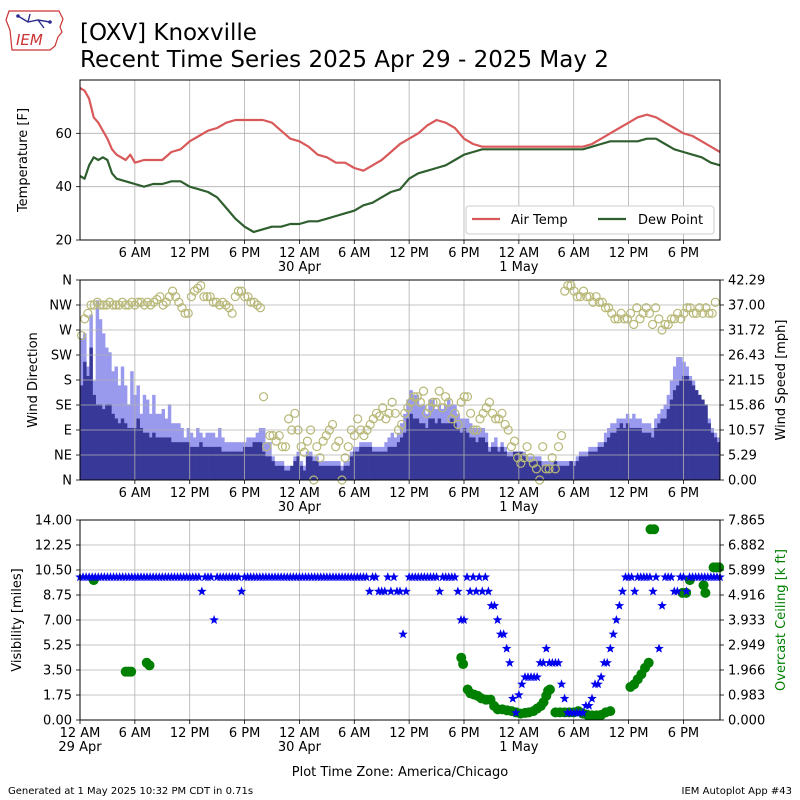 This screenshot has height=800, width=800. Describe the element at coordinates (737, 791) in the screenshot. I see `app-footnote: IEM Autoplot App #43` at that location.